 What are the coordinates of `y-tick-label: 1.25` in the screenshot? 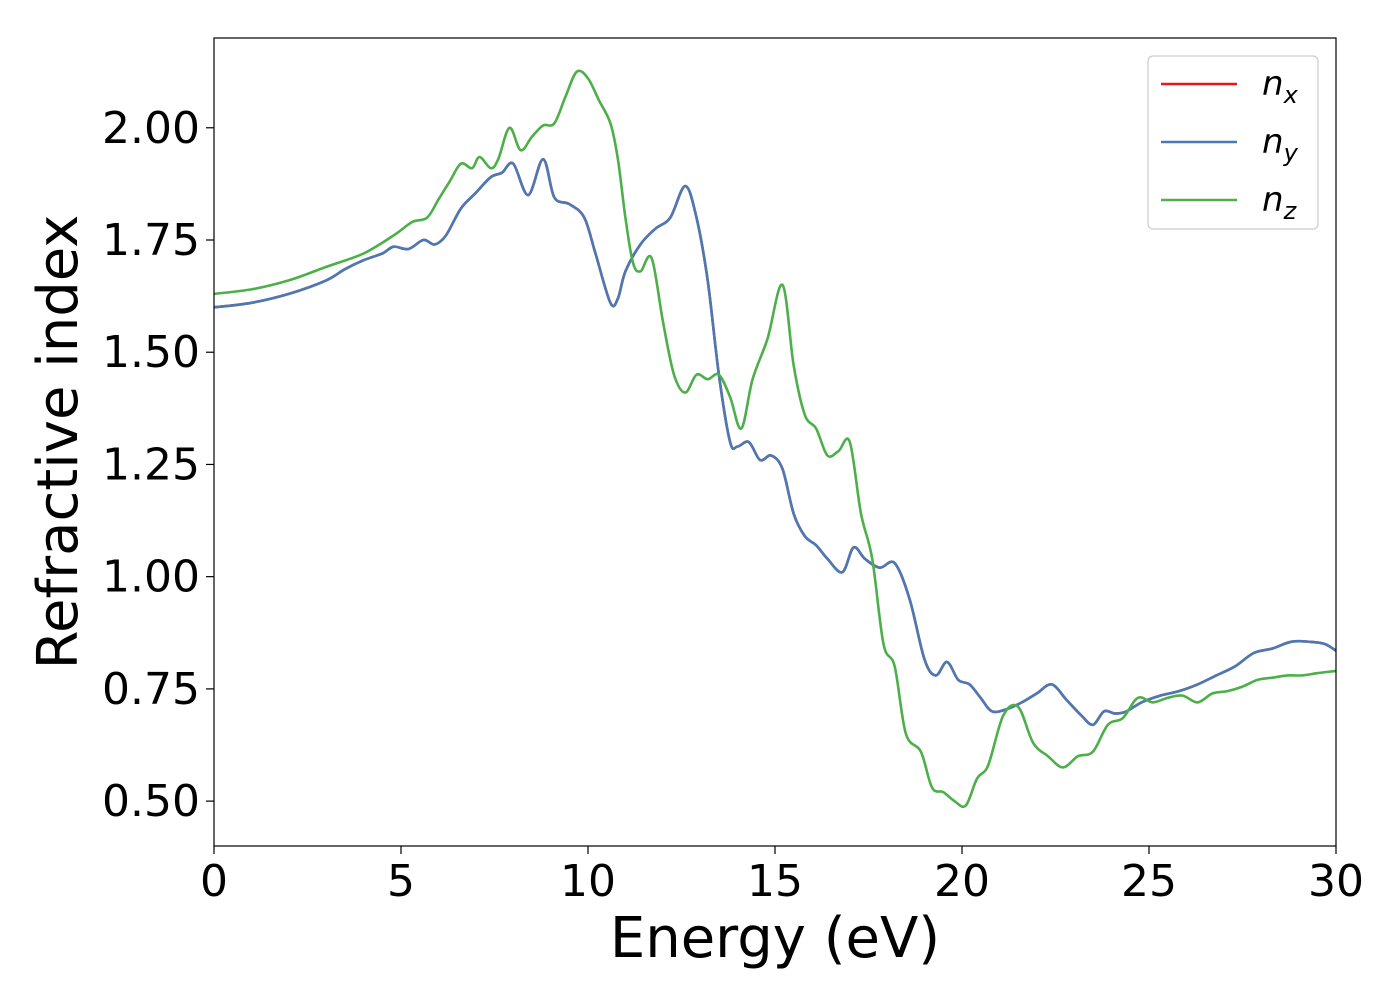 It's located at (151, 464).